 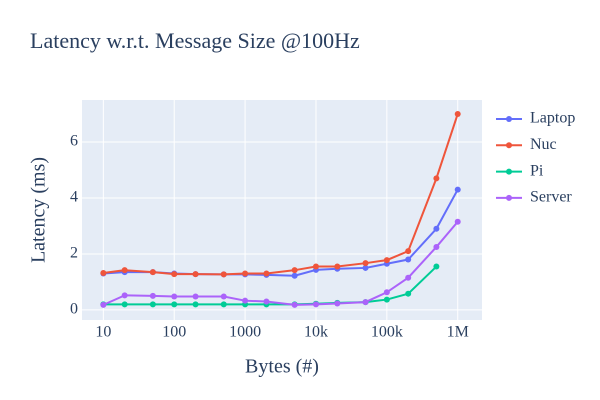 I want to click on x-tick-label: 10, so click(x=103, y=332).